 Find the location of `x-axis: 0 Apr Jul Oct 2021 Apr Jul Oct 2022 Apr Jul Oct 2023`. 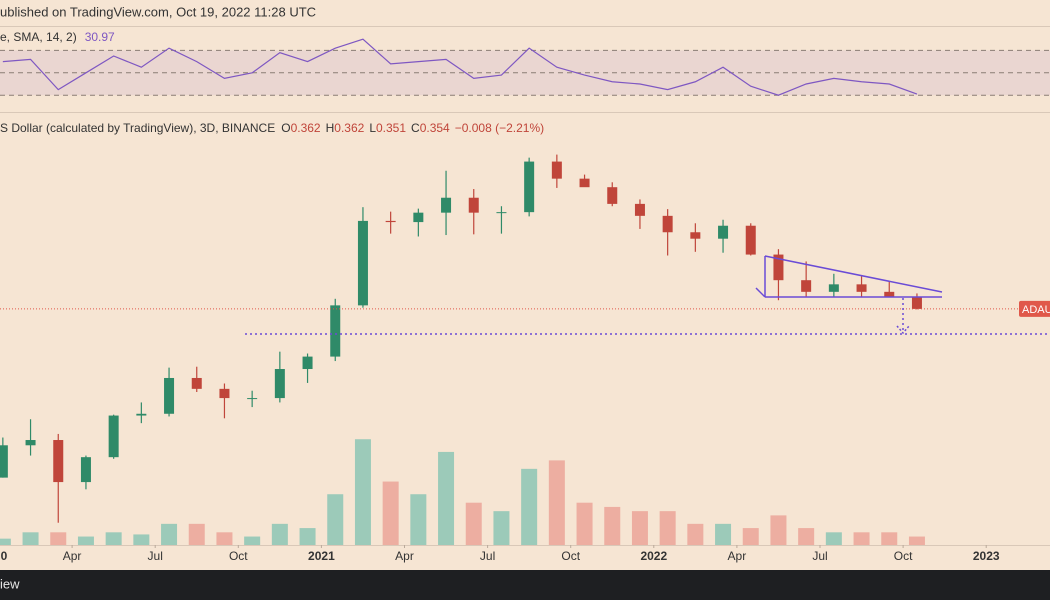

x-axis: 0 Apr Jul Oct 2021 Apr Jul Oct 2022 Apr Jul Oct 2023 is located at coordinates (500, 554).